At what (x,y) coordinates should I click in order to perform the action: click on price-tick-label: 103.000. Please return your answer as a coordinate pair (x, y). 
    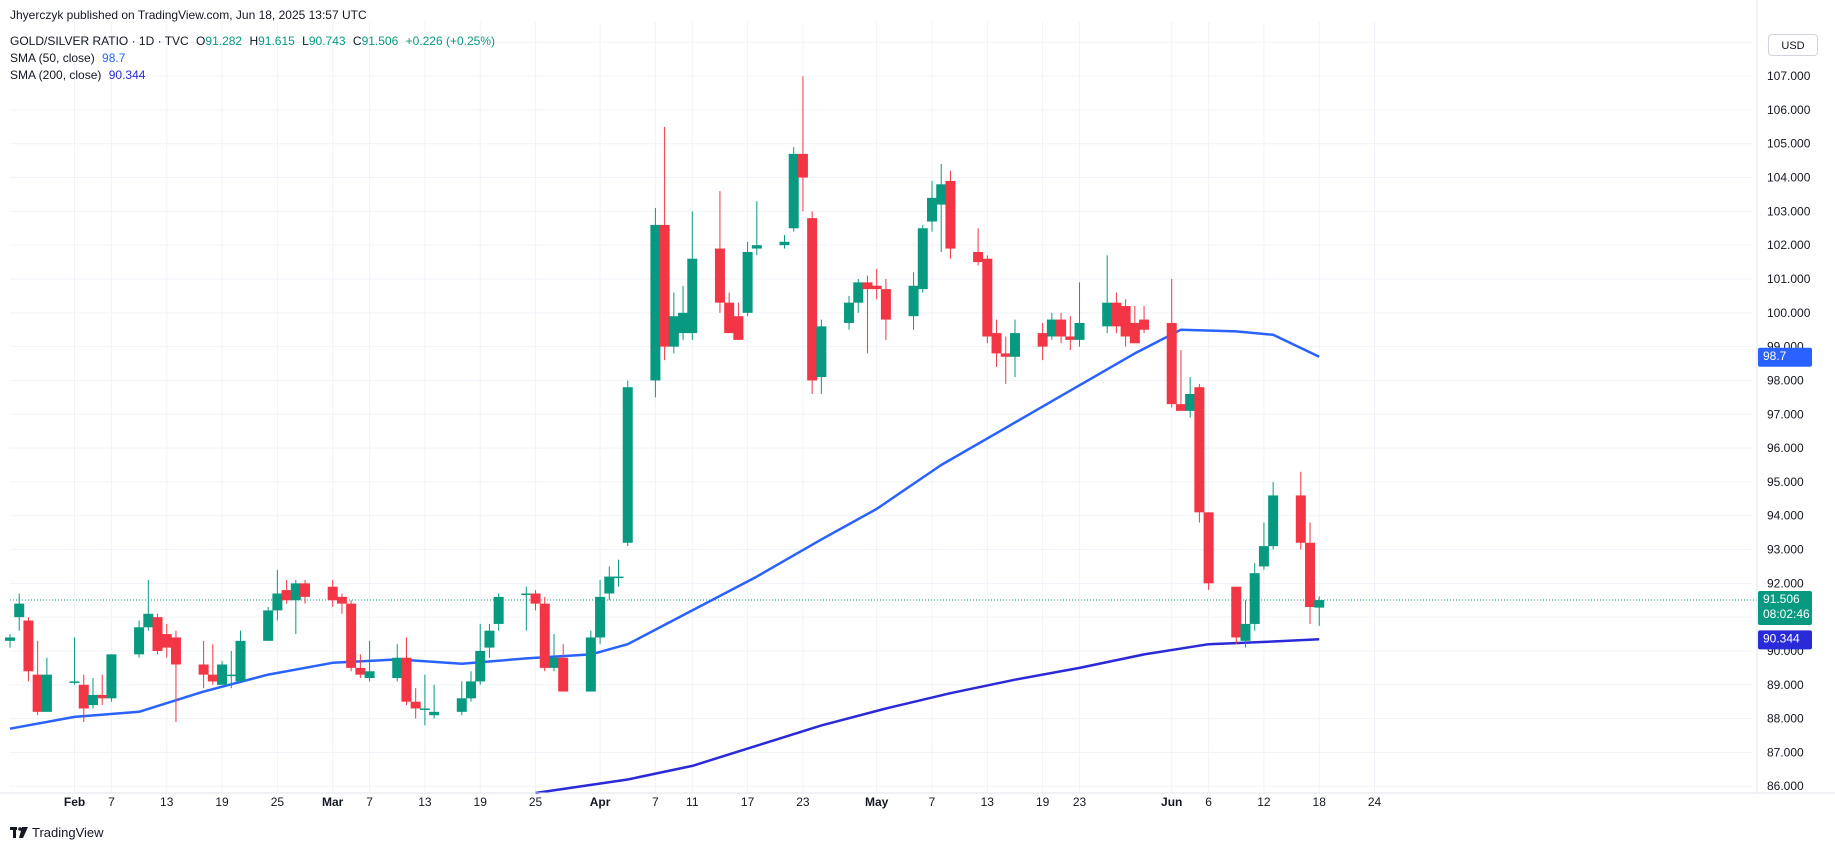
    Looking at the image, I should click on (1789, 211).